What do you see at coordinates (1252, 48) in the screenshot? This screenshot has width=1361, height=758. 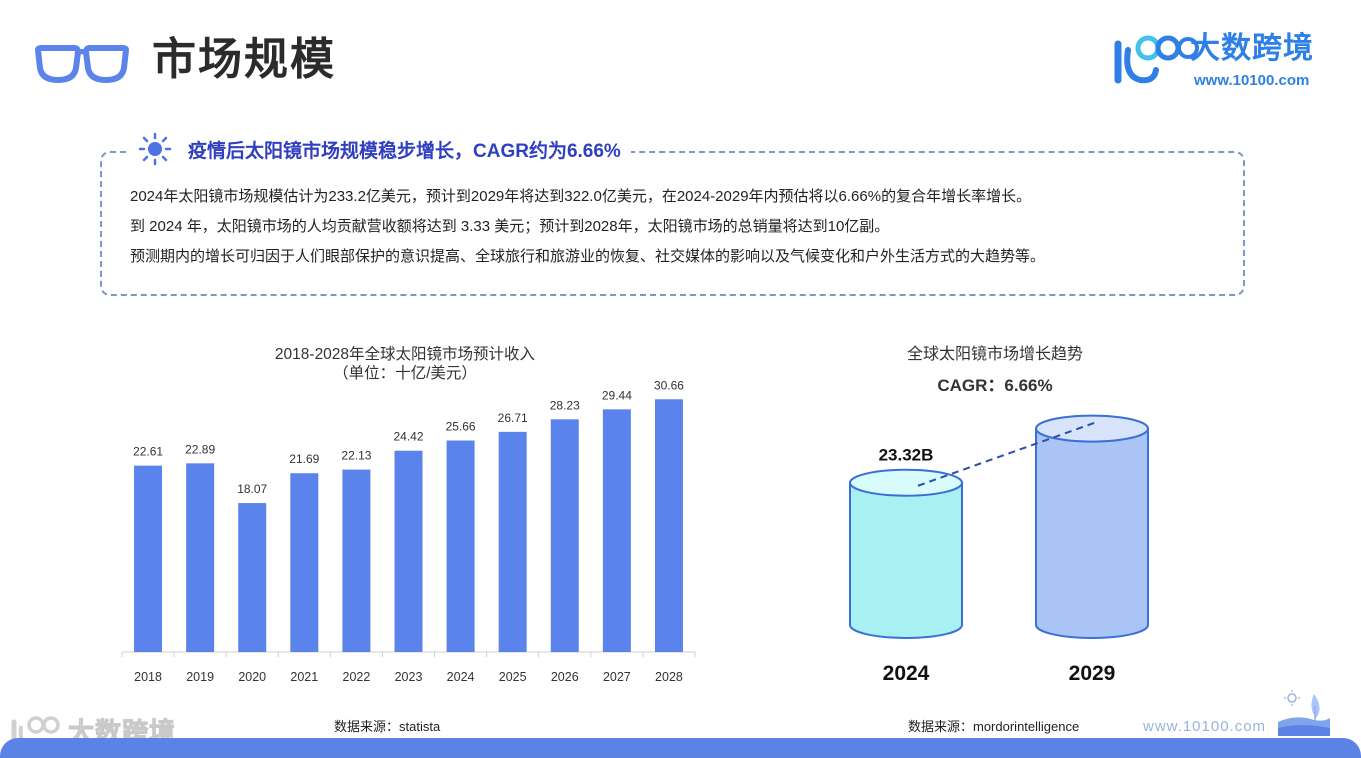 I see `brand-name: 大数跨境` at bounding box center [1252, 48].